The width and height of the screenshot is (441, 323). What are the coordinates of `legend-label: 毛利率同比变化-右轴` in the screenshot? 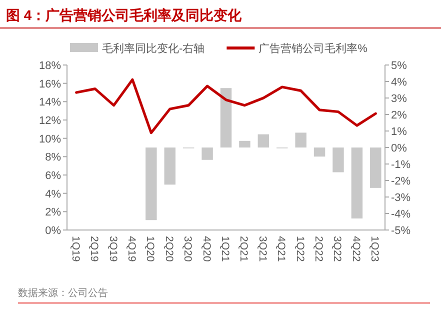 It's located at (153, 48).